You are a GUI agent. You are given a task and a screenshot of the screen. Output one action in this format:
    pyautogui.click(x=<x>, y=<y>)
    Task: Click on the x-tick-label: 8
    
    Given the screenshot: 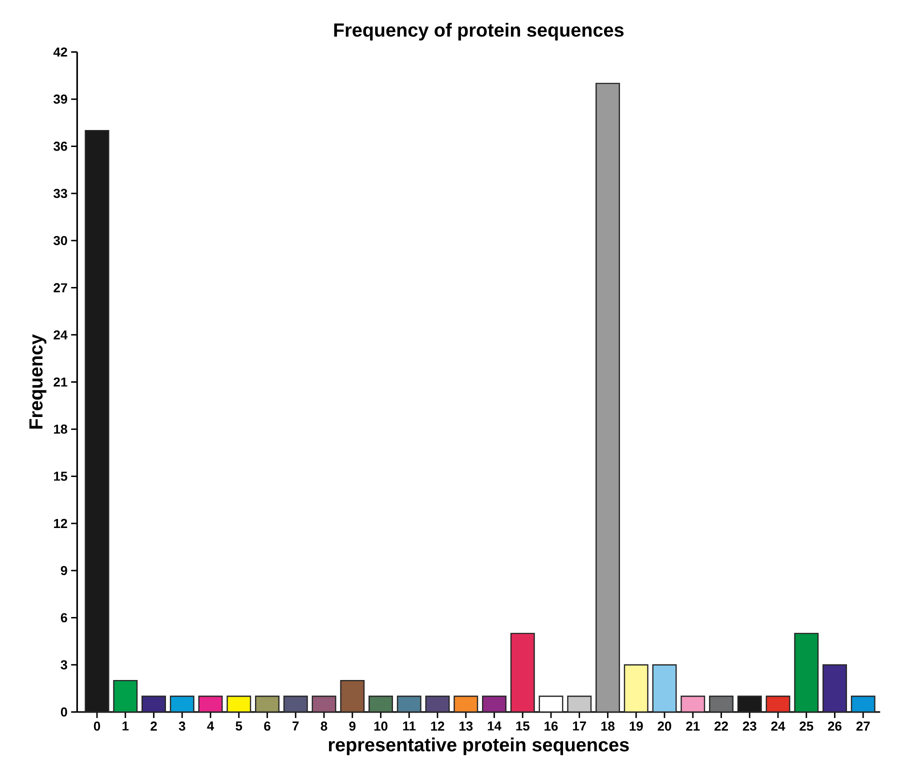 What is the action you would take?
    pyautogui.click(x=324, y=726)
    